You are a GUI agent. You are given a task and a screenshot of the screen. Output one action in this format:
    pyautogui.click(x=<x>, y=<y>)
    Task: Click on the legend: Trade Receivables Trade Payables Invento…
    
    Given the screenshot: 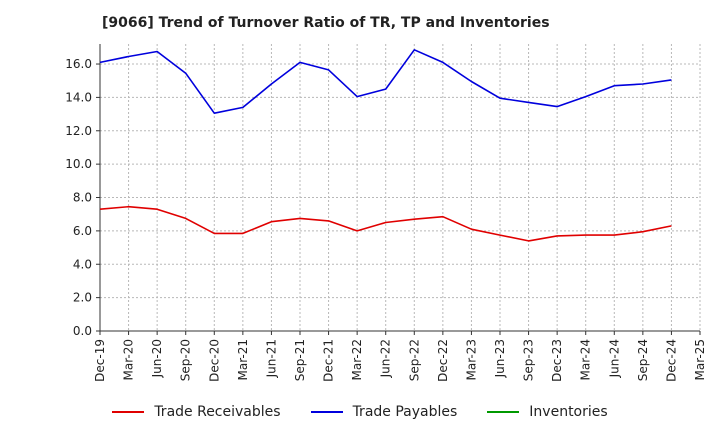 What is the action you would take?
    pyautogui.click(x=360, y=412)
    